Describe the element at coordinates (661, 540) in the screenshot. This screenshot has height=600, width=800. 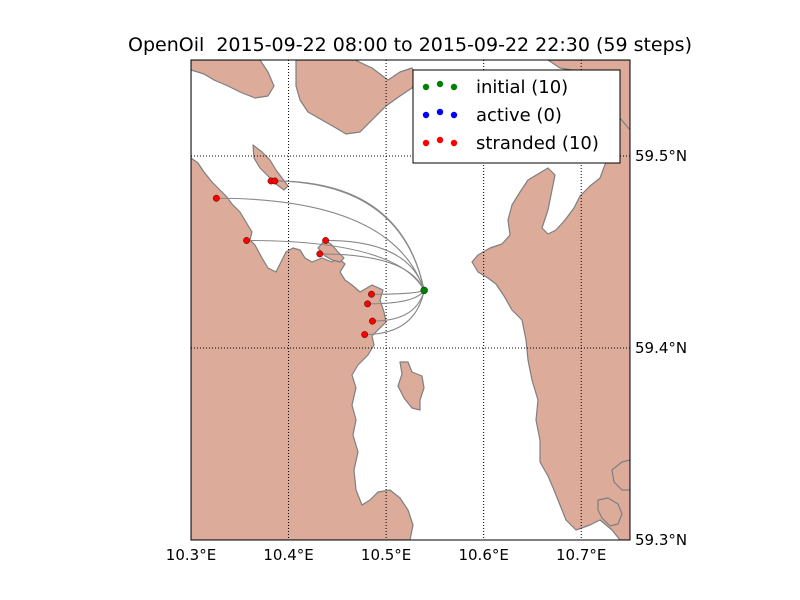
I see `lat-tick-label: 59.3°N` at that location.